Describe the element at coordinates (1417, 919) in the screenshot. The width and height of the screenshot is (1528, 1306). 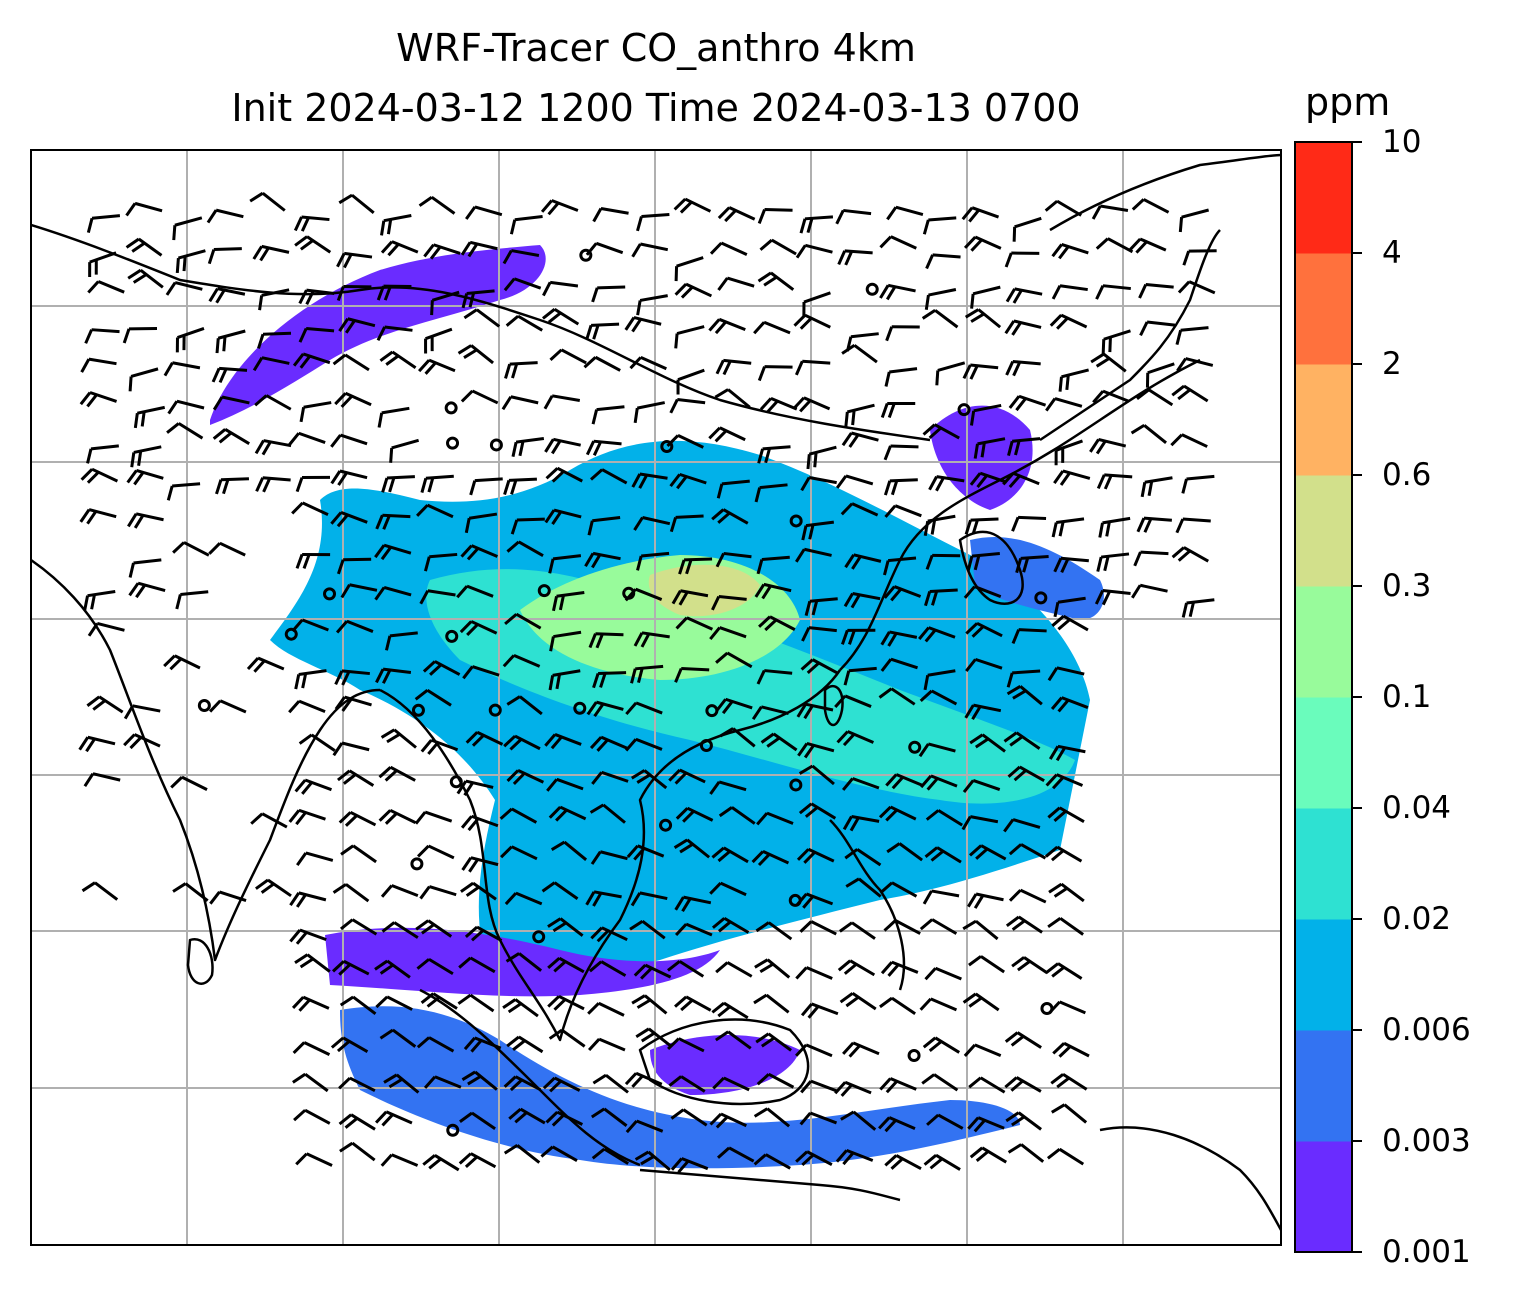
I see `colorbar-tick-label: 0.02` at that location.